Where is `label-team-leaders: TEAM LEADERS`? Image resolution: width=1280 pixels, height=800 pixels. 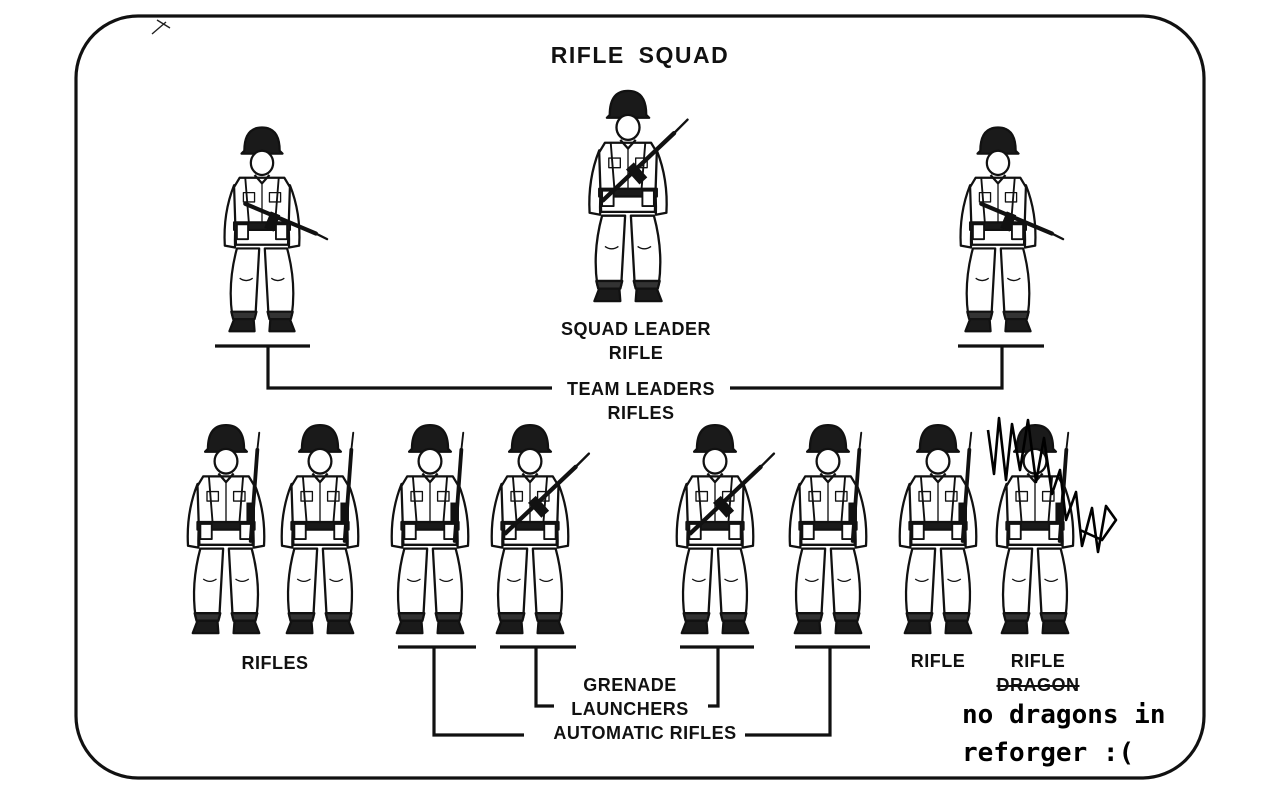
label-team-leaders: TEAM LEADERS is located at coordinates (641, 389).